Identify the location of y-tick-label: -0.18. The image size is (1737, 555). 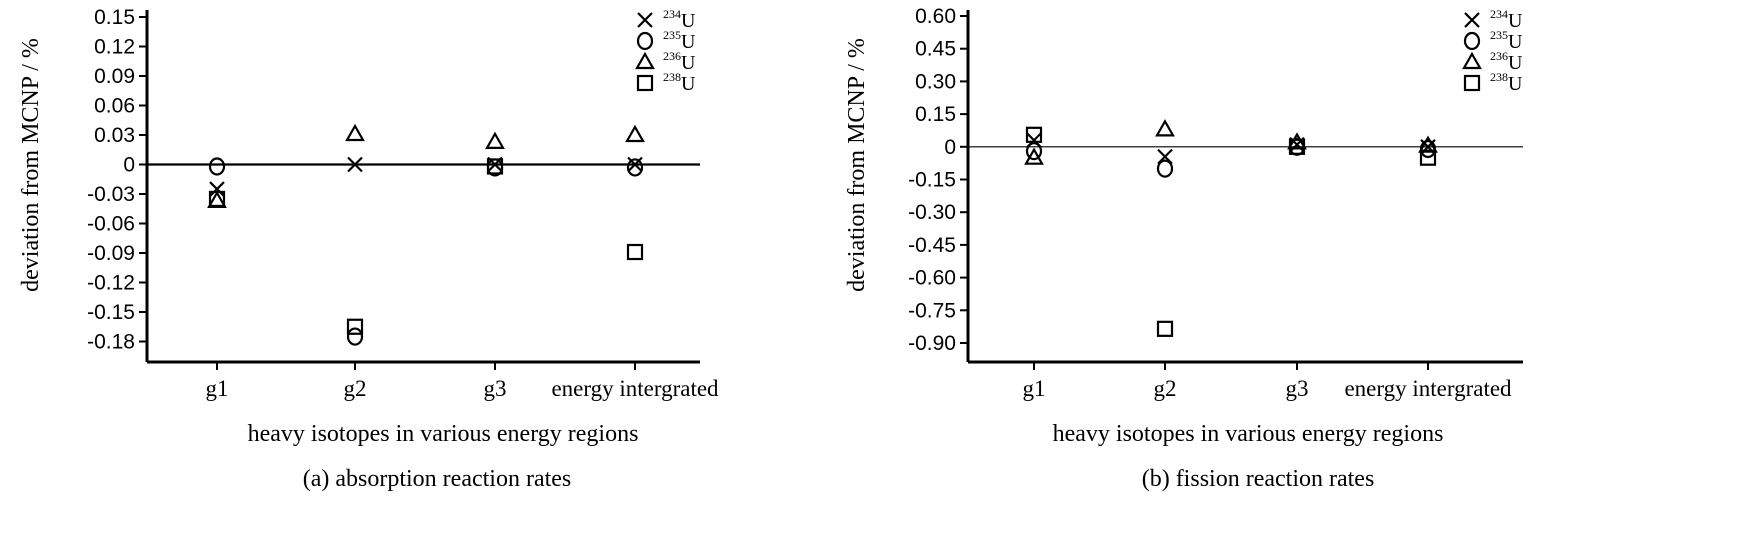
(111, 342).